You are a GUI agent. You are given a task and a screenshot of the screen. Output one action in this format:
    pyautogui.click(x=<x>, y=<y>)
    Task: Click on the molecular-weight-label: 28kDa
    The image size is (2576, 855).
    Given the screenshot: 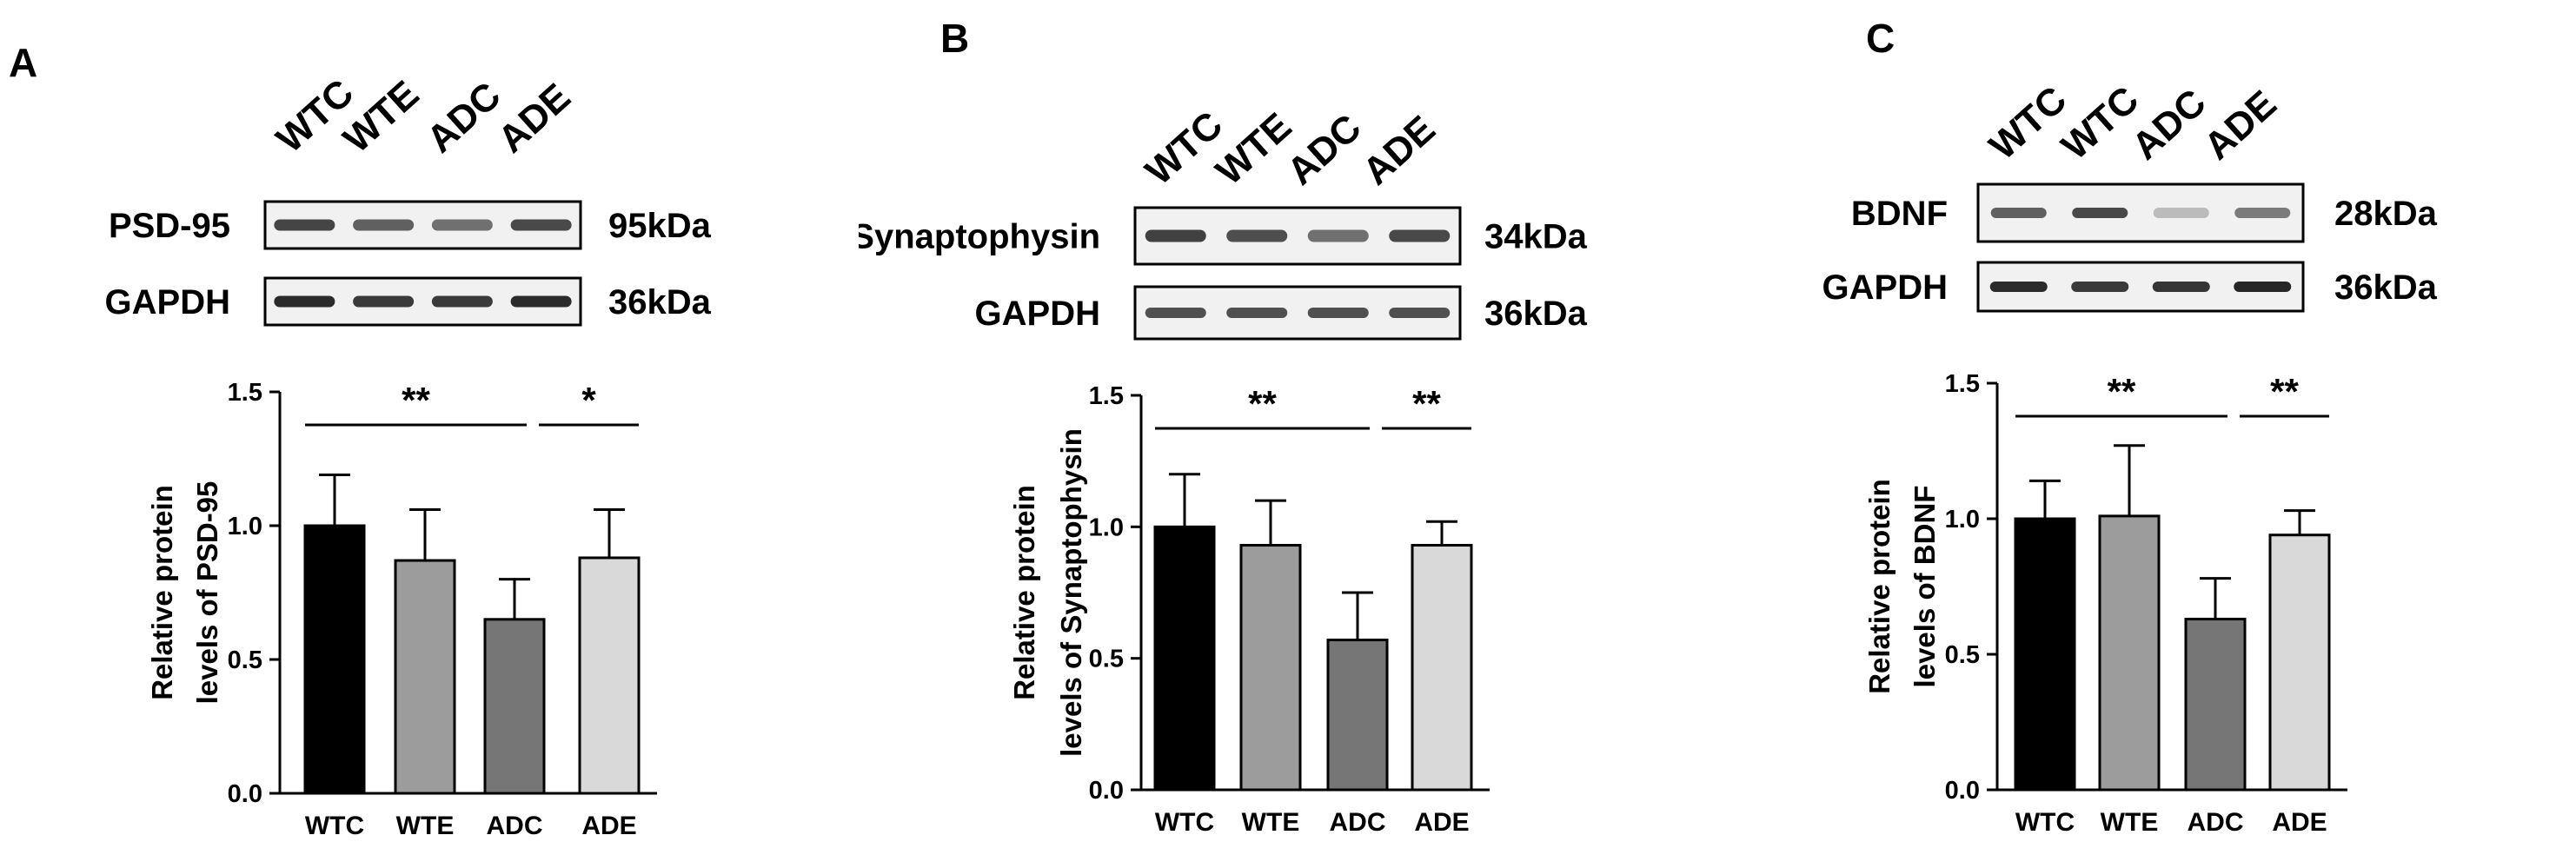 What is the action you would take?
    pyautogui.click(x=2386, y=214)
    